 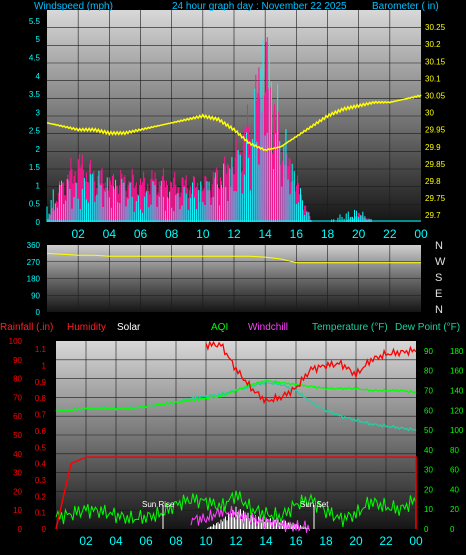 What do you see at coordinates (20, 529) in the screenshot?
I see `humidity-tick-label: 0` at bounding box center [20, 529].